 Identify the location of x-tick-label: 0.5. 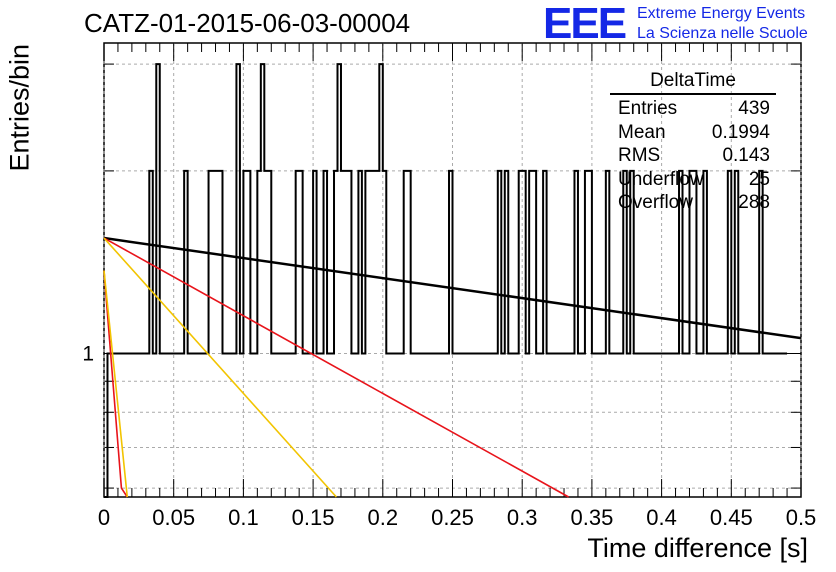
(801, 517).